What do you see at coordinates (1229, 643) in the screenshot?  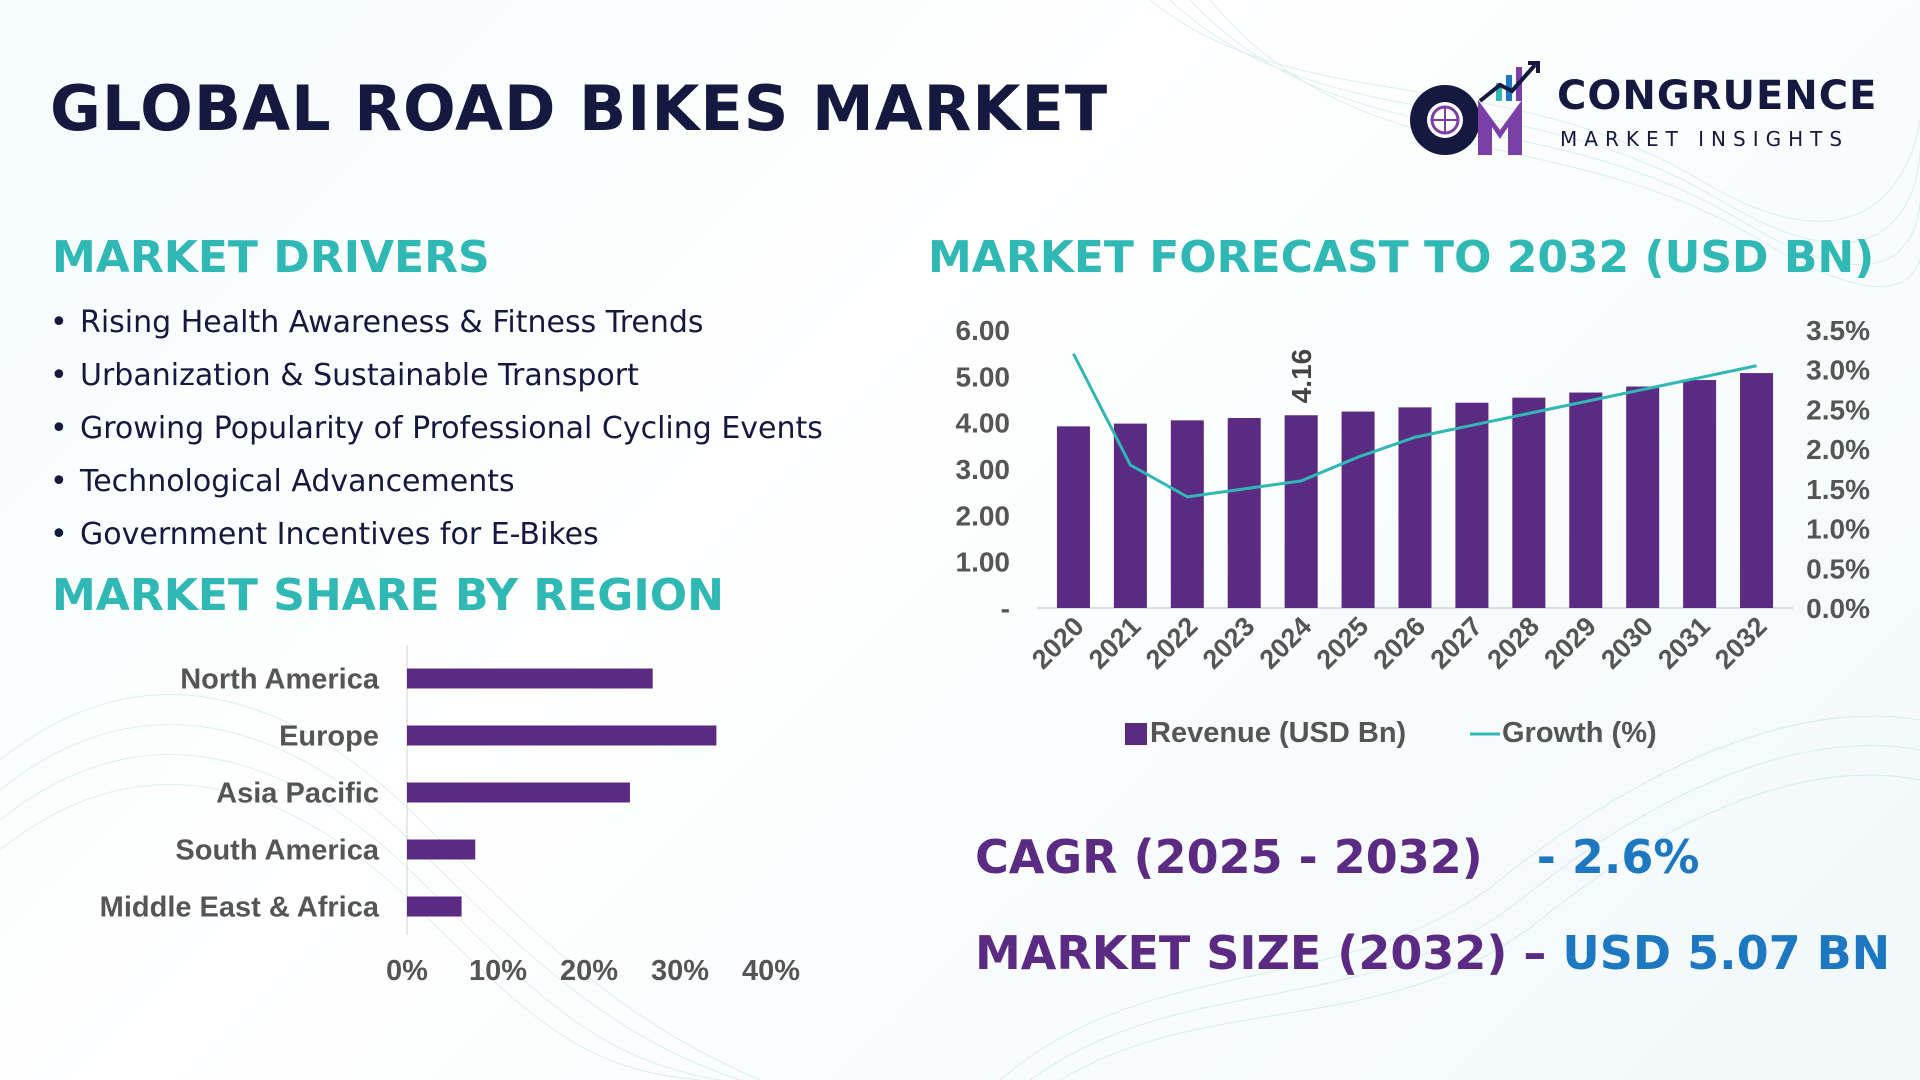 I see `x-tick-label: 2023` at bounding box center [1229, 643].